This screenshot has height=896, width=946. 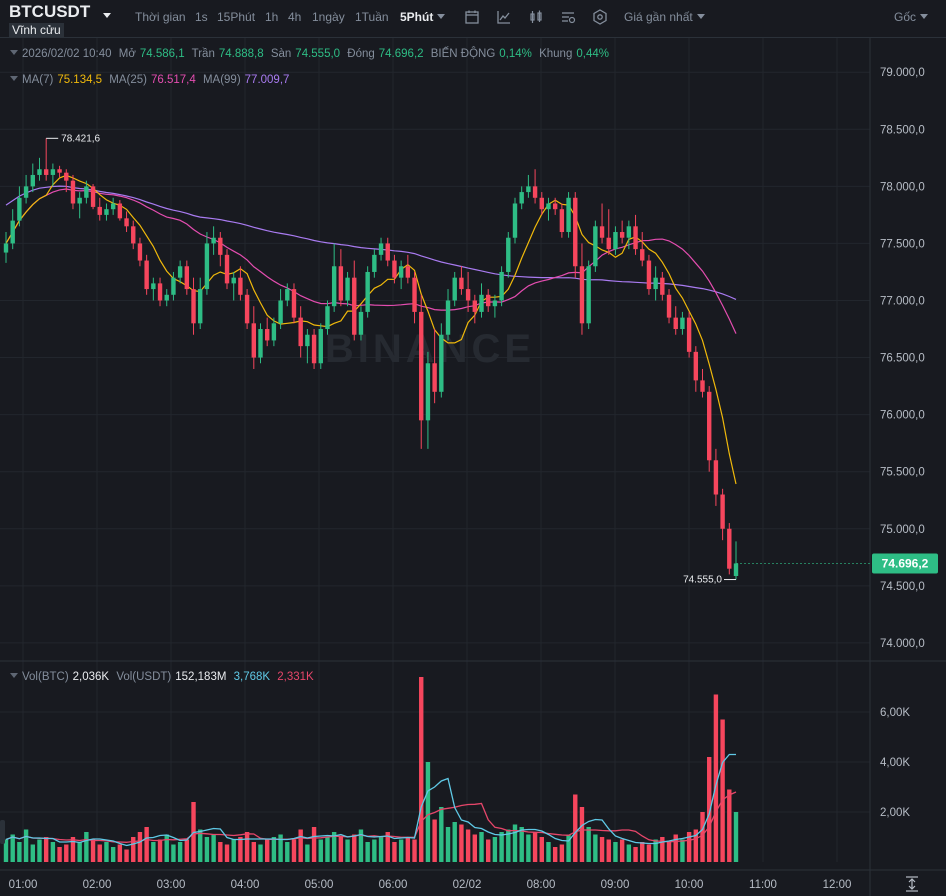 I want to click on symbol-dropdown-icon, so click(x=107, y=15).